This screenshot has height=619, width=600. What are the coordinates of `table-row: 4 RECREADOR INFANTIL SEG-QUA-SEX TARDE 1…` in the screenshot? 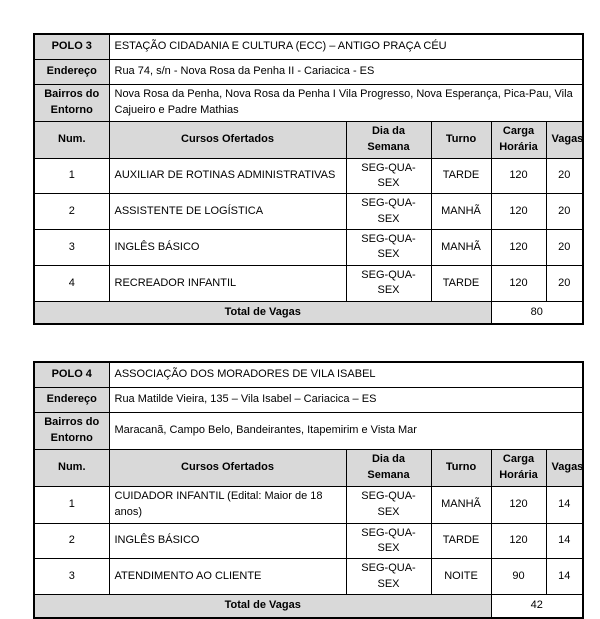 It's located at (308, 283).